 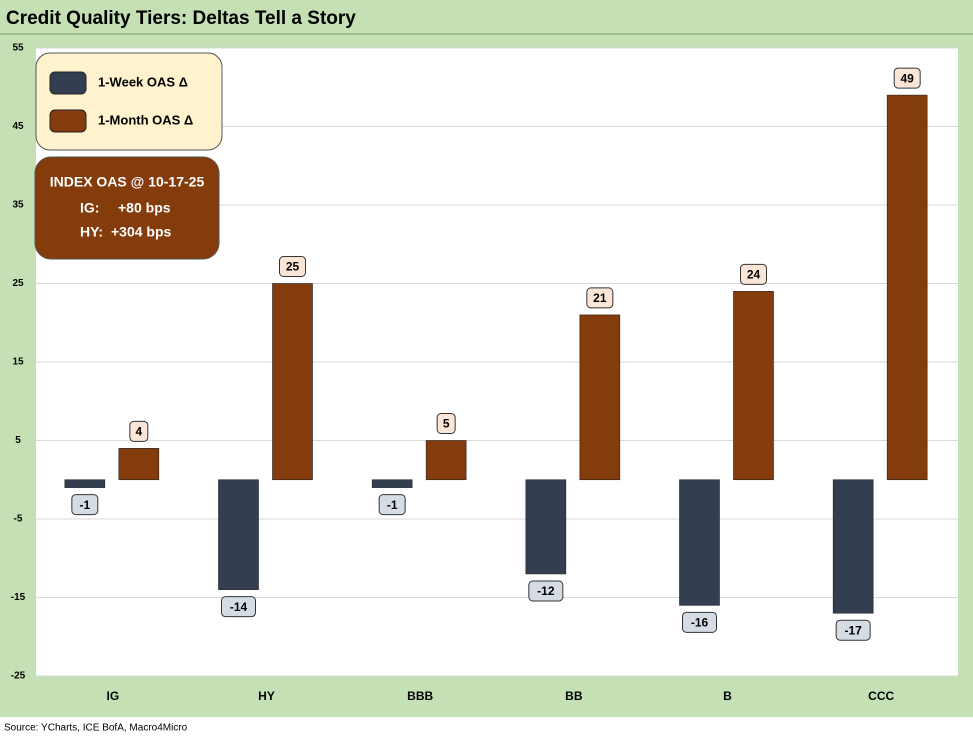 I want to click on legend-box, so click(x=129, y=101).